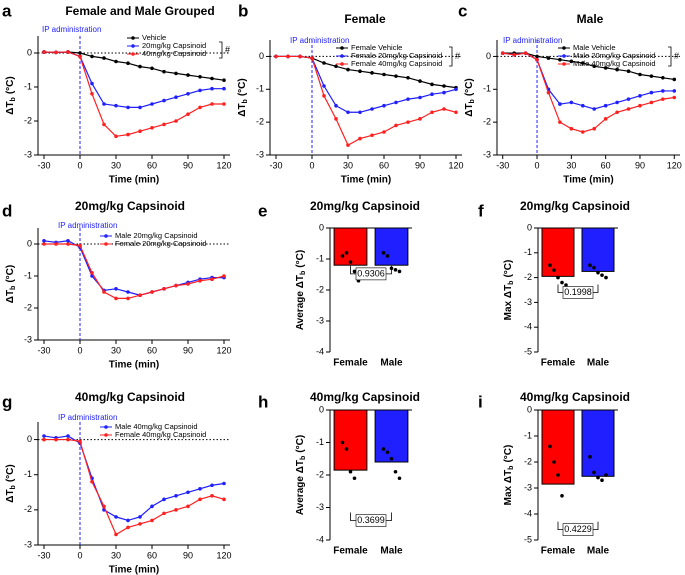 This screenshot has width=685, height=575. I want to click on y-axis-label: Average ΔTb (°C), so click(301, 475).